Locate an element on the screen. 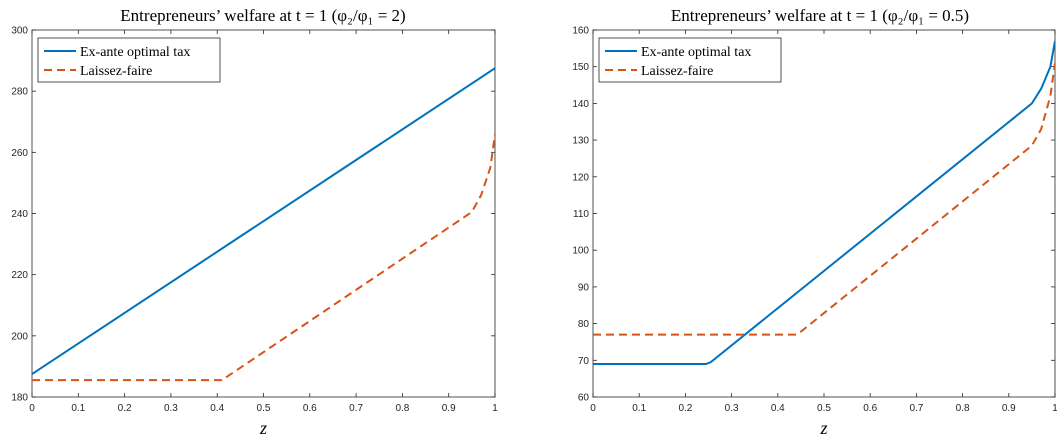 Image resolution: width=1057 pixels, height=441 pixels. y-tick-label: 180 is located at coordinates (19, 398).